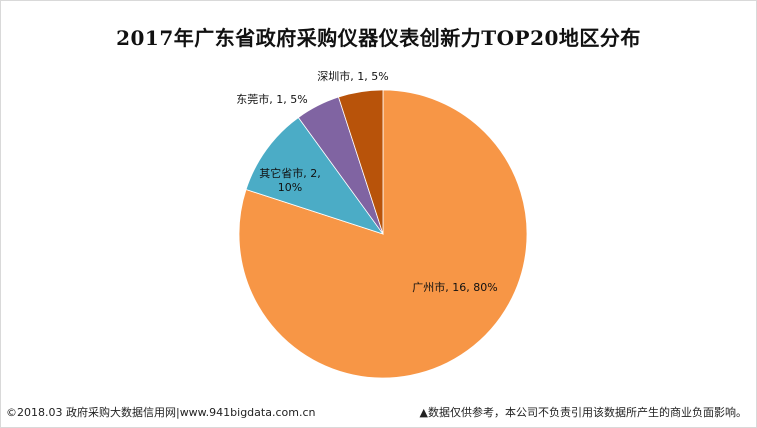  I want to click on slice-other-provinces, so click(315, 175).